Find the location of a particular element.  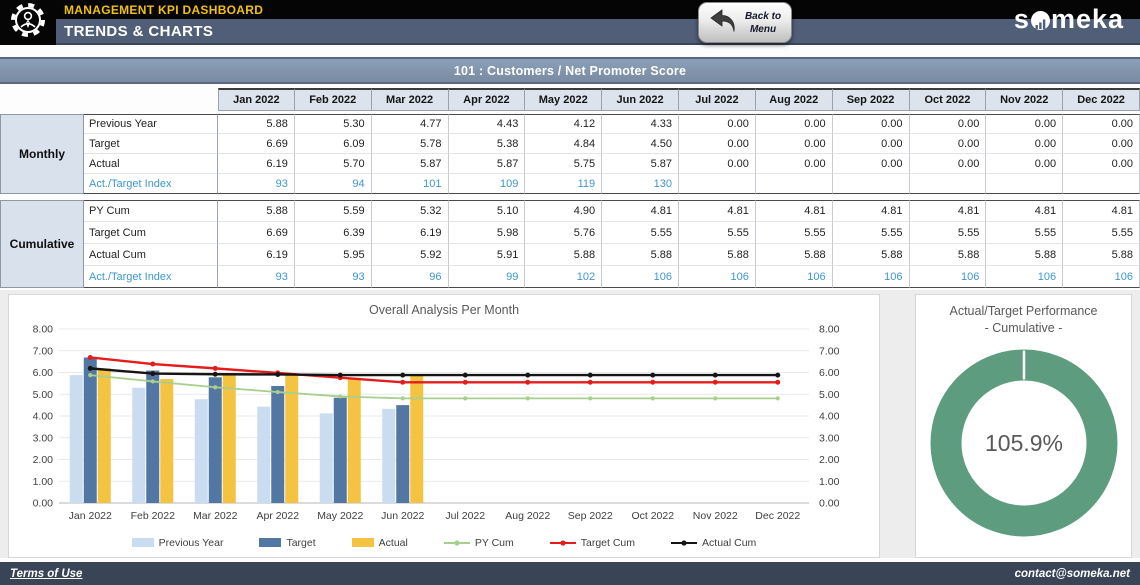

legend-swatch is located at coordinates (142, 543).